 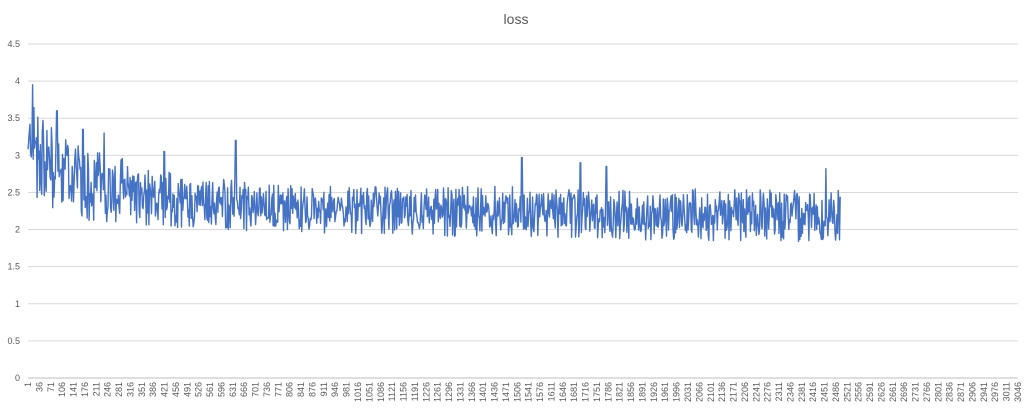 I want to click on x-tick-label: 211, so click(x=96, y=389).